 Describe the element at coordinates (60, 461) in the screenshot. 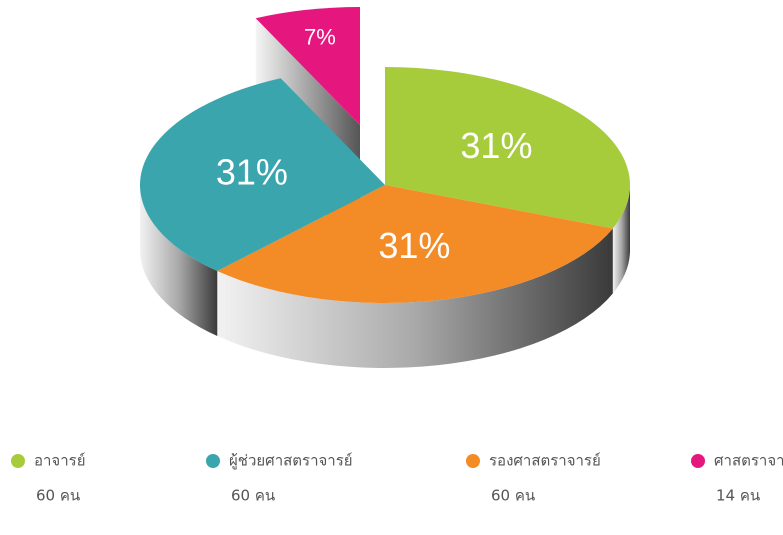

I see `legend-label: อาจารย์` at that location.